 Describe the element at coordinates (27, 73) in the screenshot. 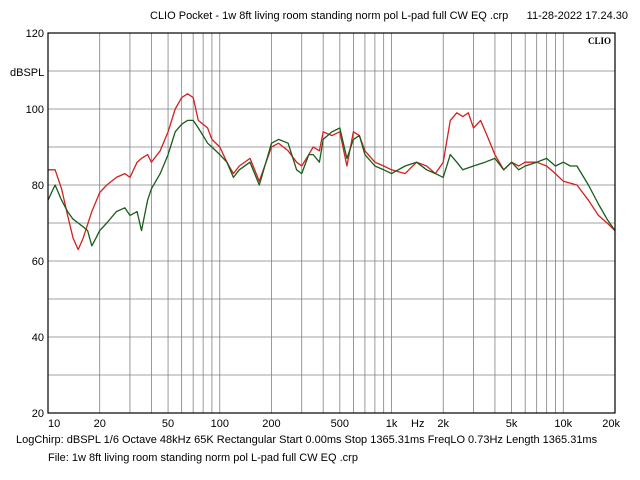

I see `y-axis-label: dBSPL` at that location.